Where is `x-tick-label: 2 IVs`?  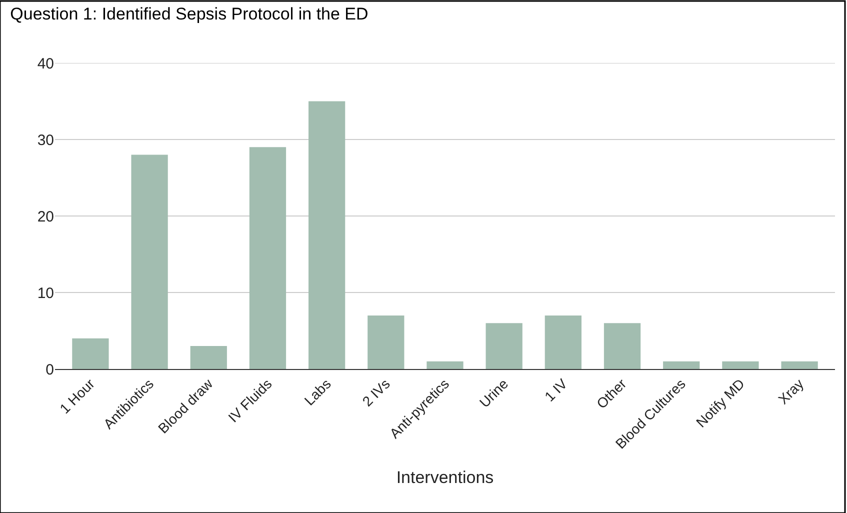 x-tick-label: 2 IVs is located at coordinates (376, 393).